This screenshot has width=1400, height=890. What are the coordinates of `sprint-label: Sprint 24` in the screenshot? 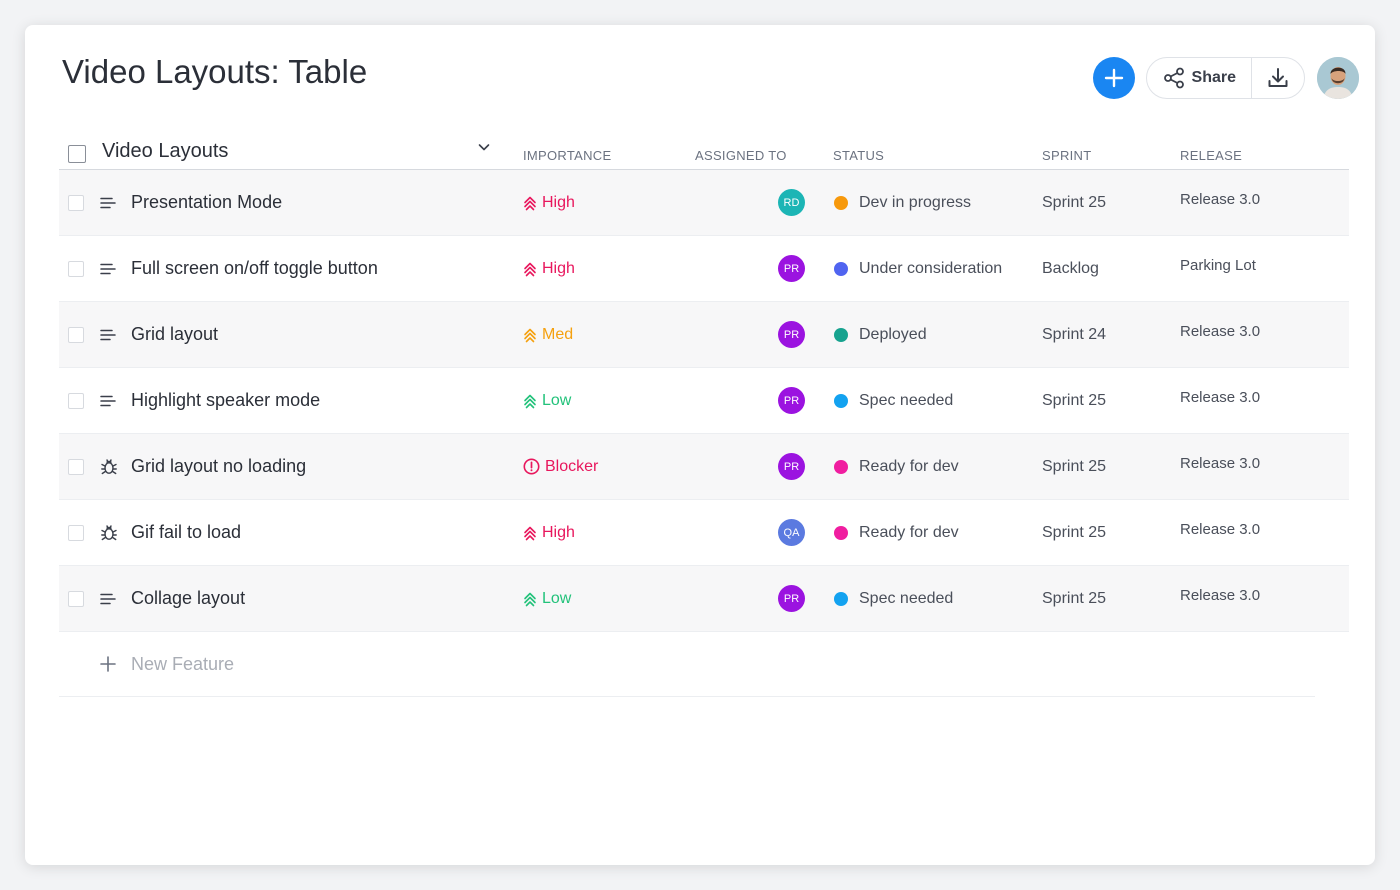 It's located at (1074, 334).